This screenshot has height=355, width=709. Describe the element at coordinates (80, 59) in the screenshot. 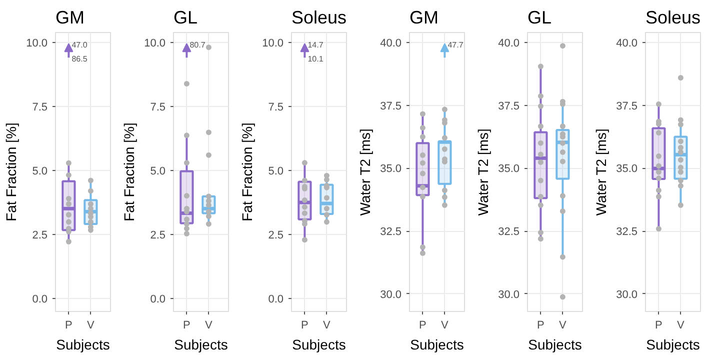

I see `annotation: 86.5` at that location.